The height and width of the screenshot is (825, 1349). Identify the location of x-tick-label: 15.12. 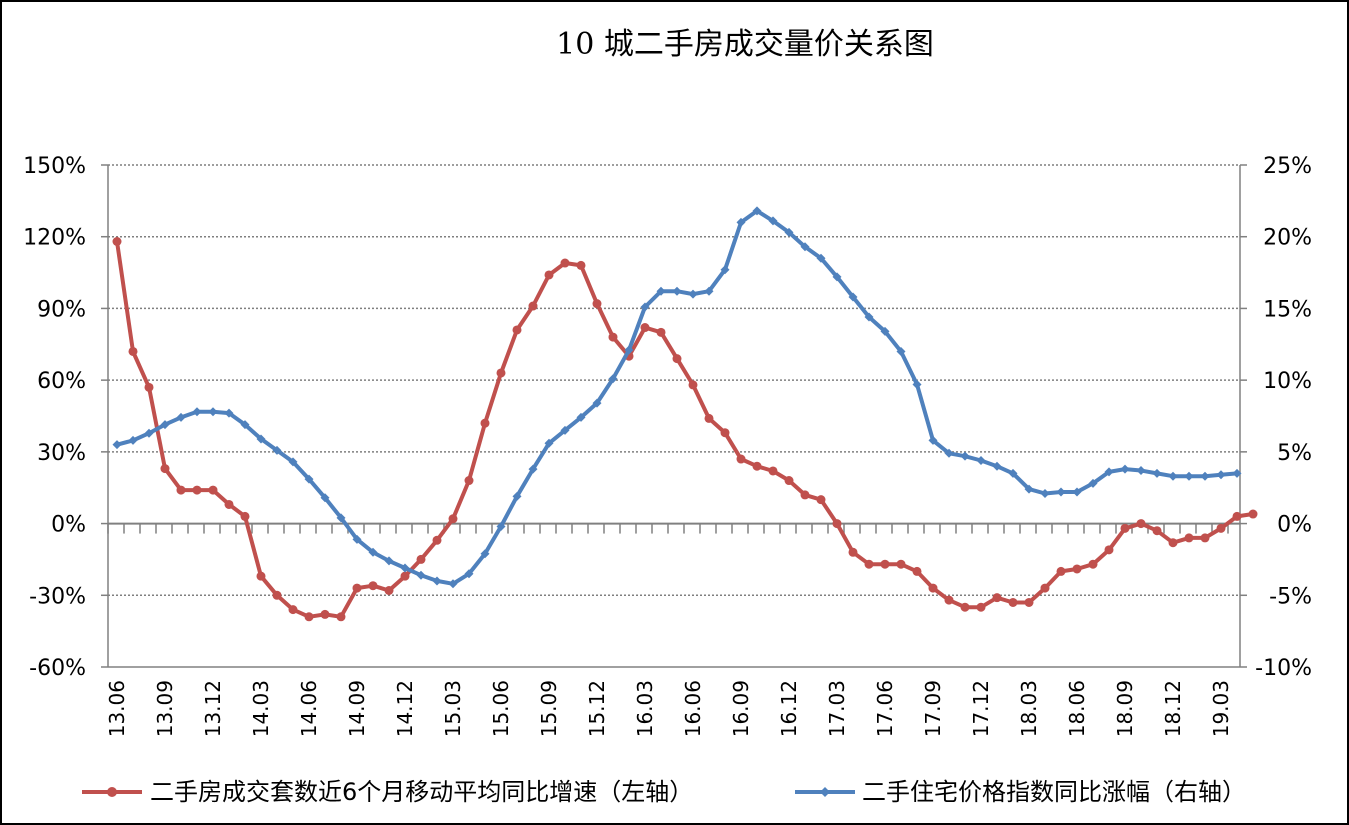
(597, 708).